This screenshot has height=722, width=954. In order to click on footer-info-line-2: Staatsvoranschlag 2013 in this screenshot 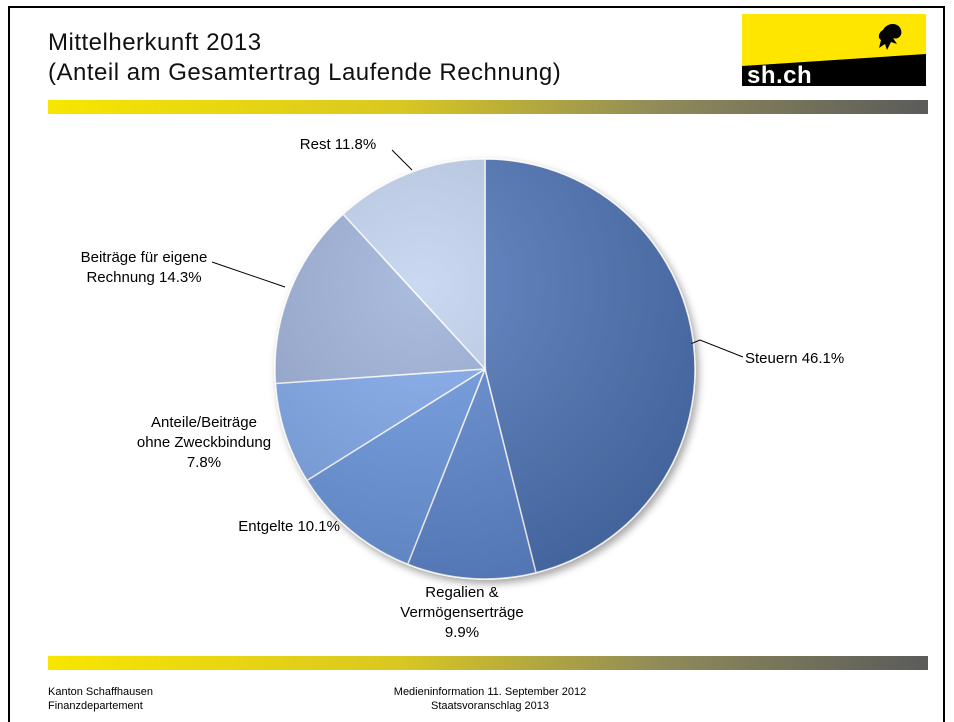, I will do `click(490, 706)`.